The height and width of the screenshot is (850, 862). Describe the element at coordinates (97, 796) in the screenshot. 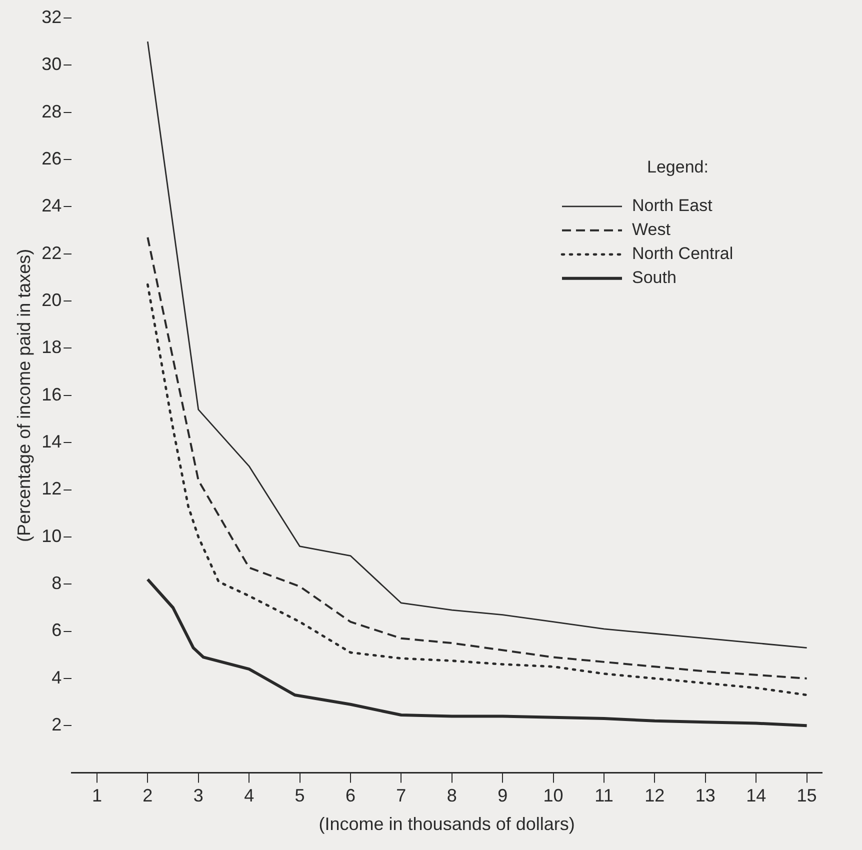

I see `x-tick-label: 1` at that location.